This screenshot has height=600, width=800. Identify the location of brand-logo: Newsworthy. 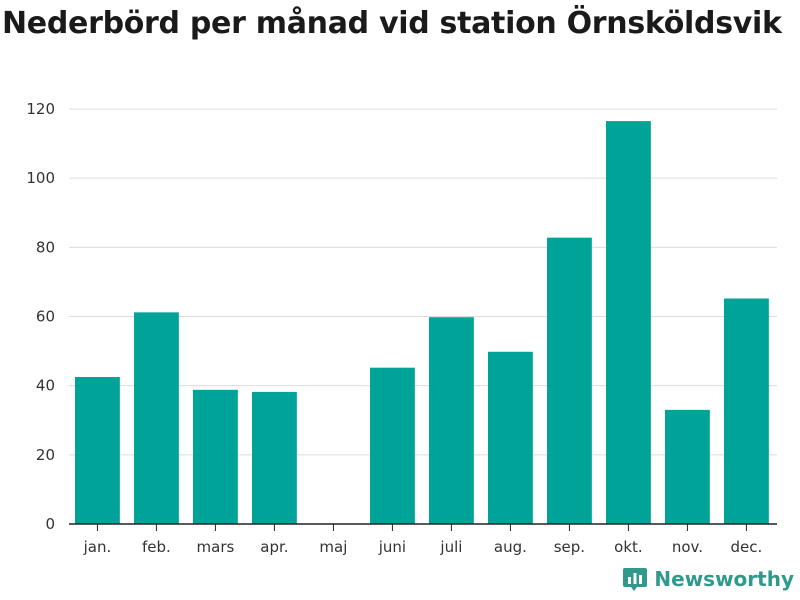
(708, 579).